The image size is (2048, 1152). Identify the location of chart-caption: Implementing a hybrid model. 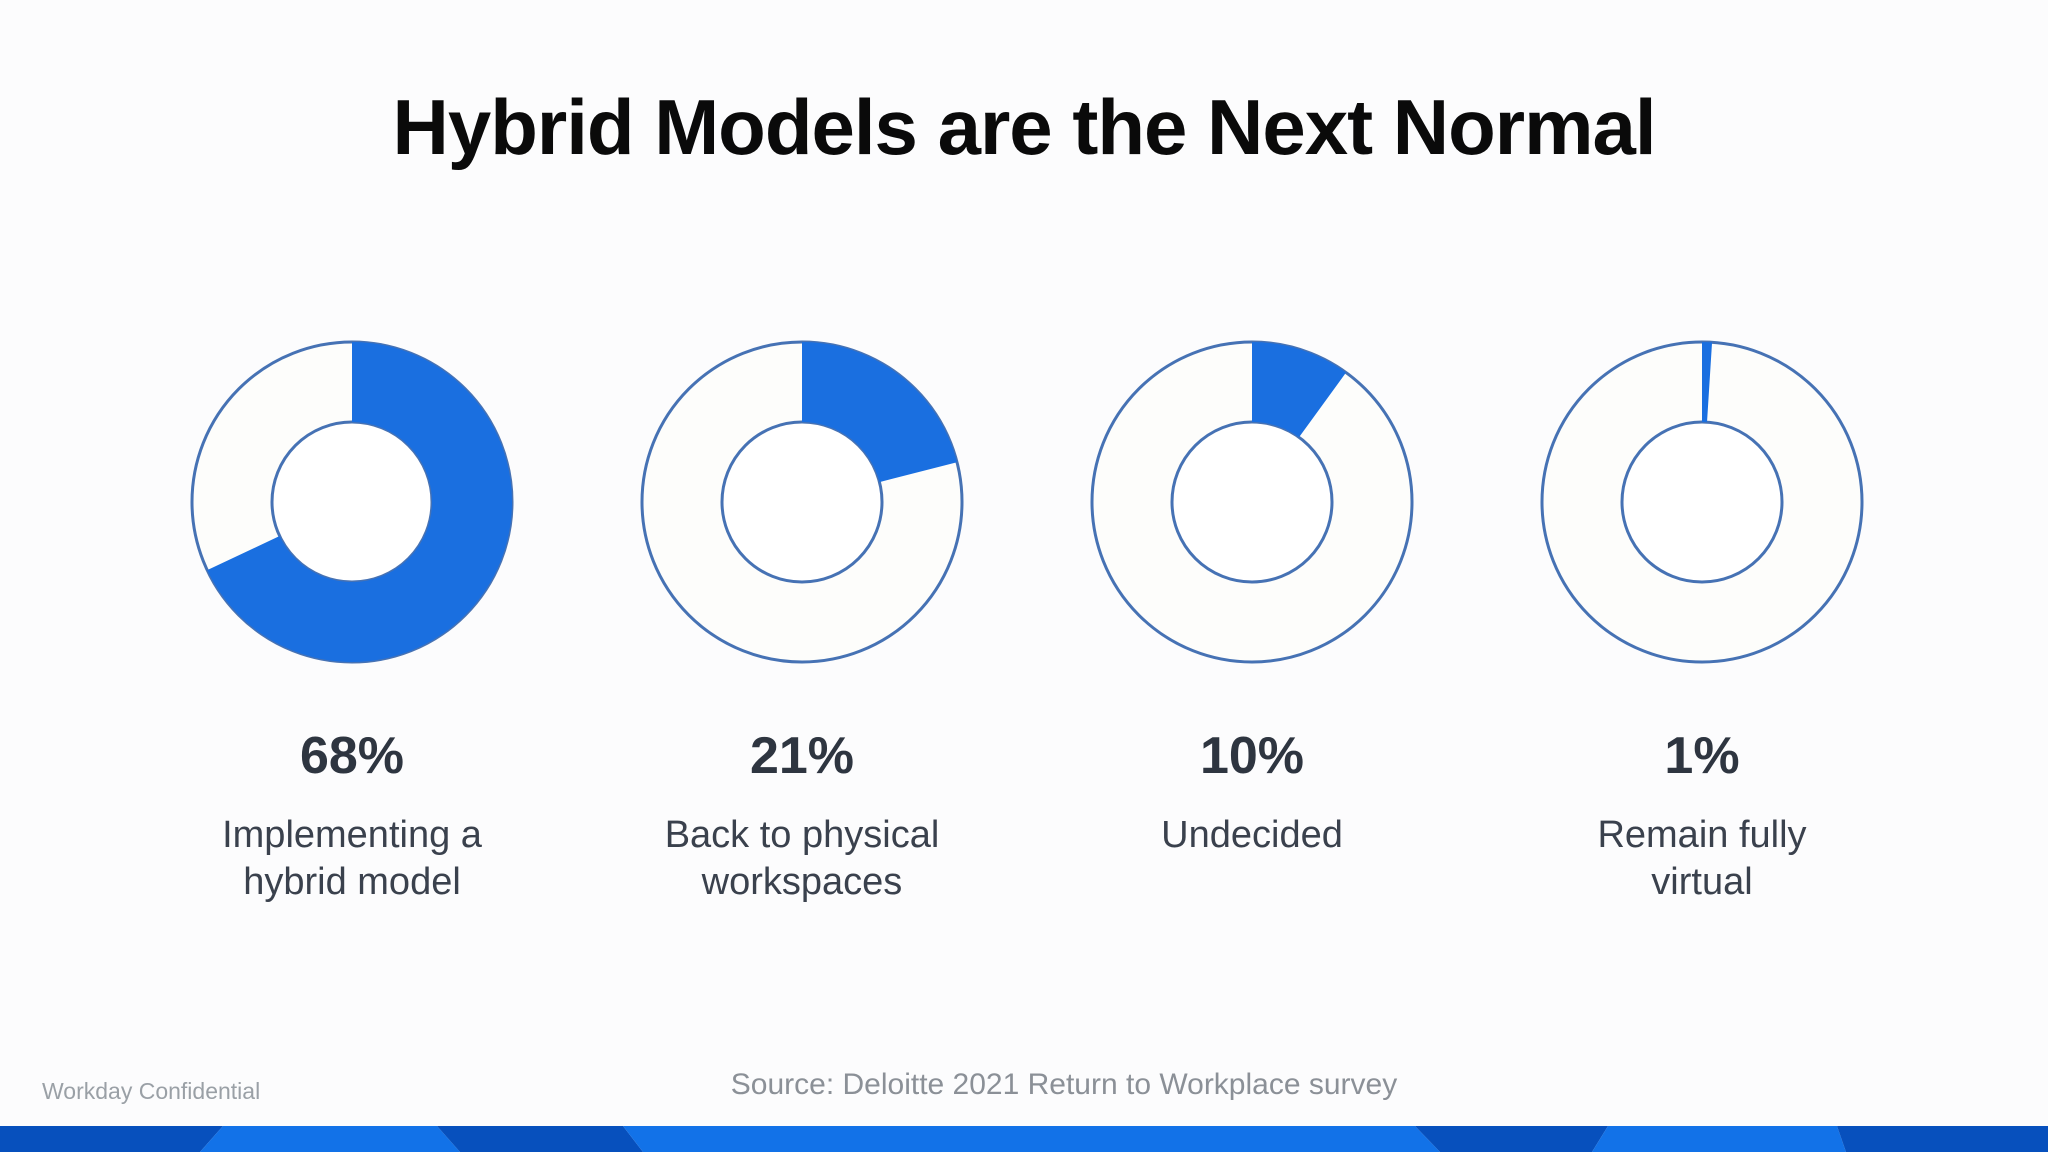
(352, 858).